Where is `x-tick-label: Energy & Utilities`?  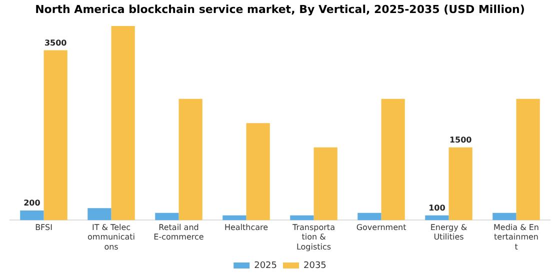
x-tick-label: Energy & Utilities is located at coordinates (449, 232).